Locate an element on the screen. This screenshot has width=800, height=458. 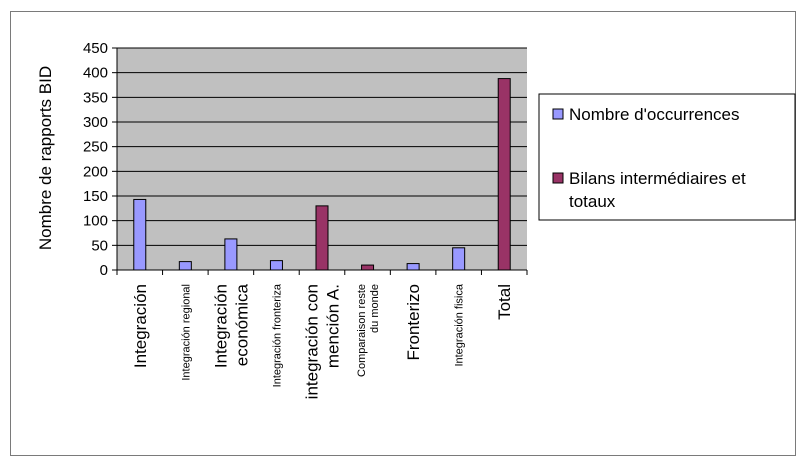
y-tick-label: 350 is located at coordinates (95, 97).